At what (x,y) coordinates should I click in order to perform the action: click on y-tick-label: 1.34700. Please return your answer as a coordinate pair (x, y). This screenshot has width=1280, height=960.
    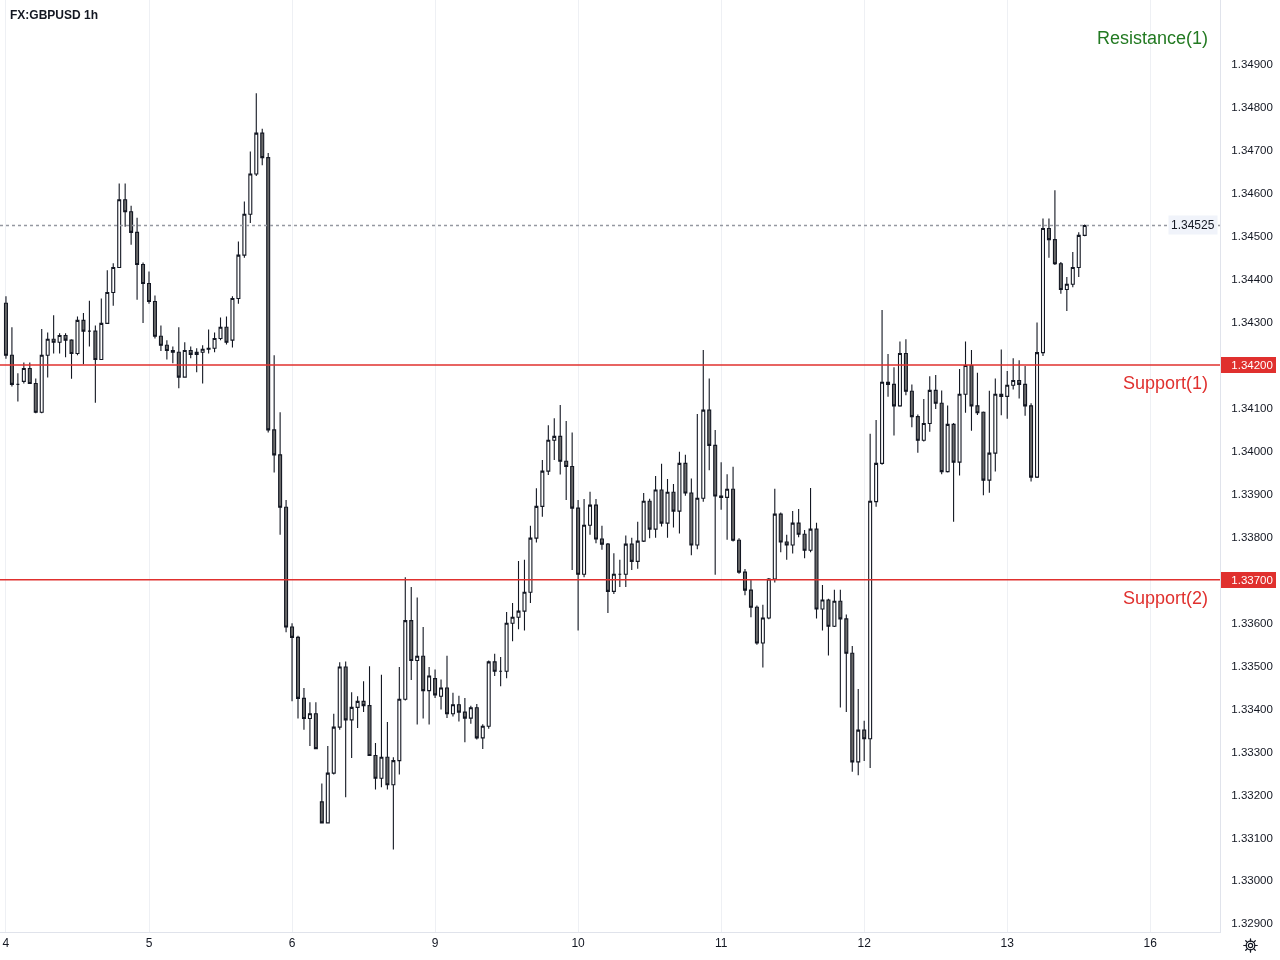
    Looking at the image, I should click on (1252, 150).